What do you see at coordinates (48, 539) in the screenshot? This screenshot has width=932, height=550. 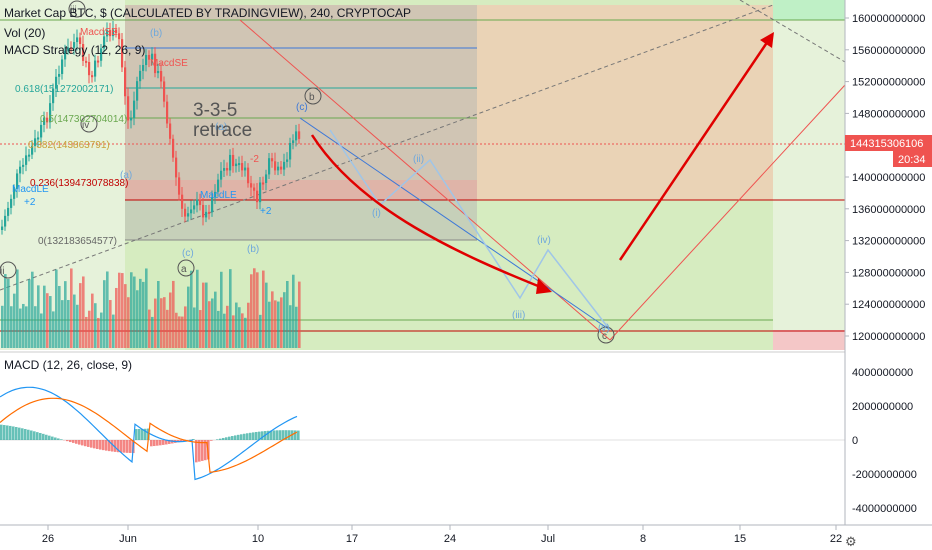 I see `time-tick-label: 26` at bounding box center [48, 539].